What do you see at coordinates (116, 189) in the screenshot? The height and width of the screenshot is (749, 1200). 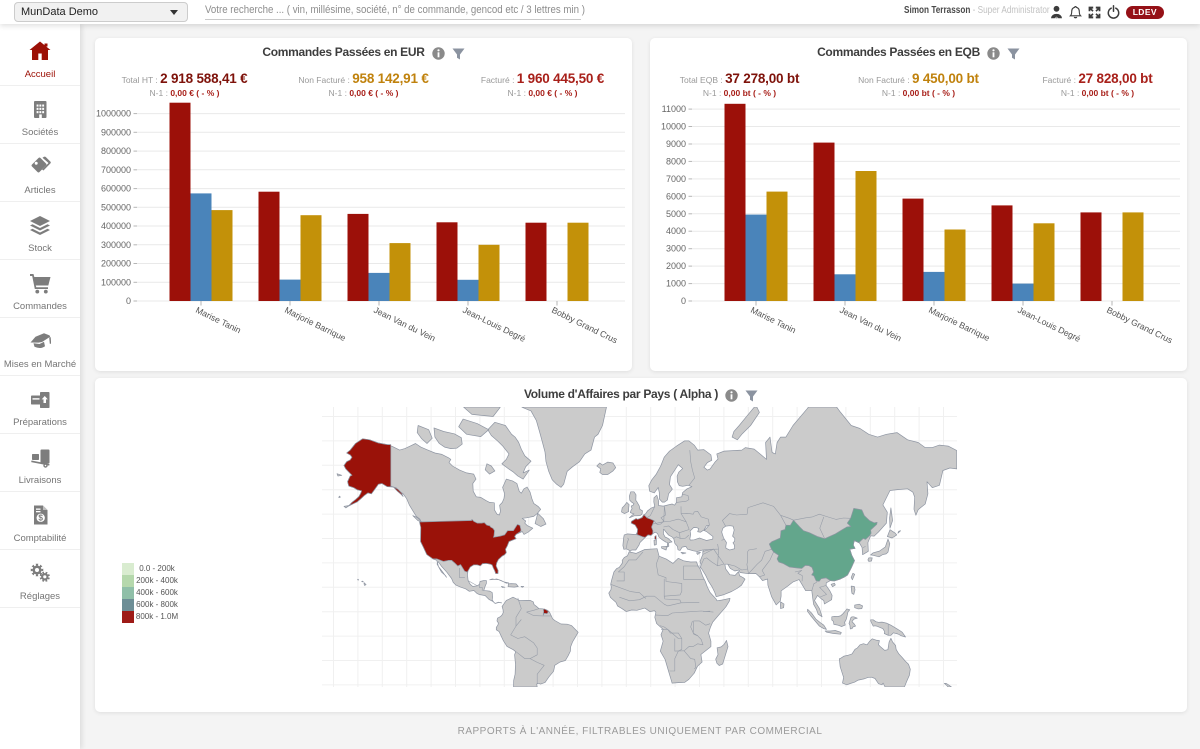 I see `svg-text: 600000` at bounding box center [116, 189].